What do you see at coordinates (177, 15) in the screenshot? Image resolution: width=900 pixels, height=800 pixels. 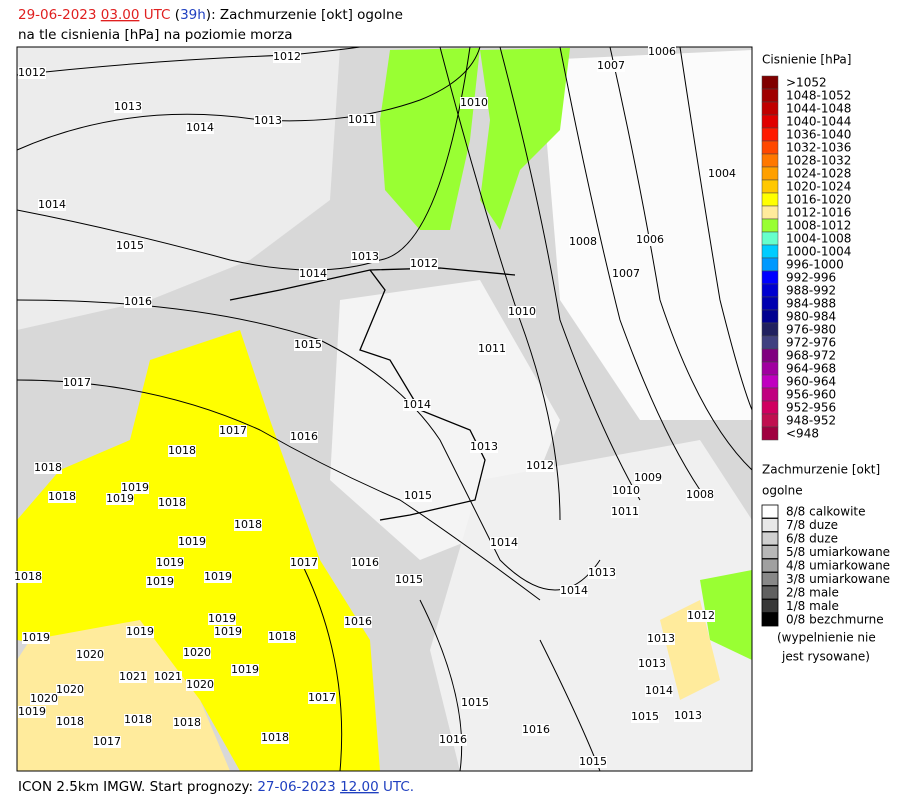 I see `paren: (` at bounding box center [177, 15].